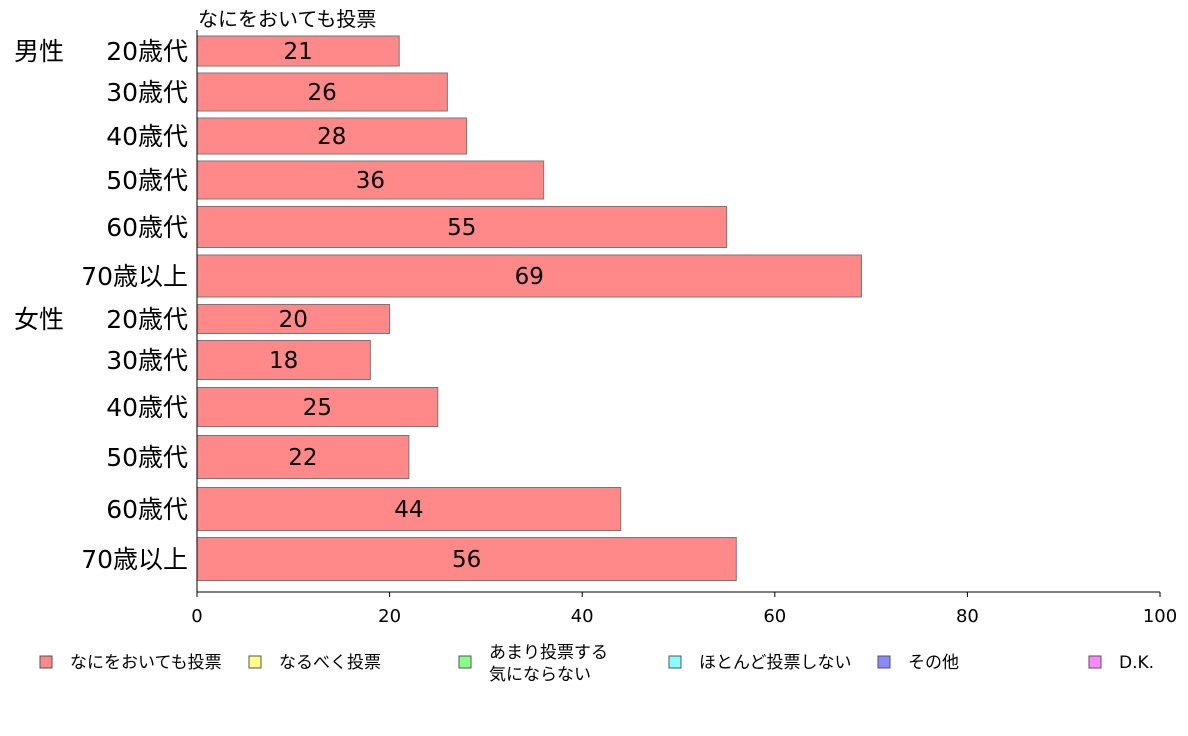 The height and width of the screenshot is (736, 1188). What do you see at coordinates (967, 616) in the screenshot?
I see `x-tick-label: 80` at bounding box center [967, 616].